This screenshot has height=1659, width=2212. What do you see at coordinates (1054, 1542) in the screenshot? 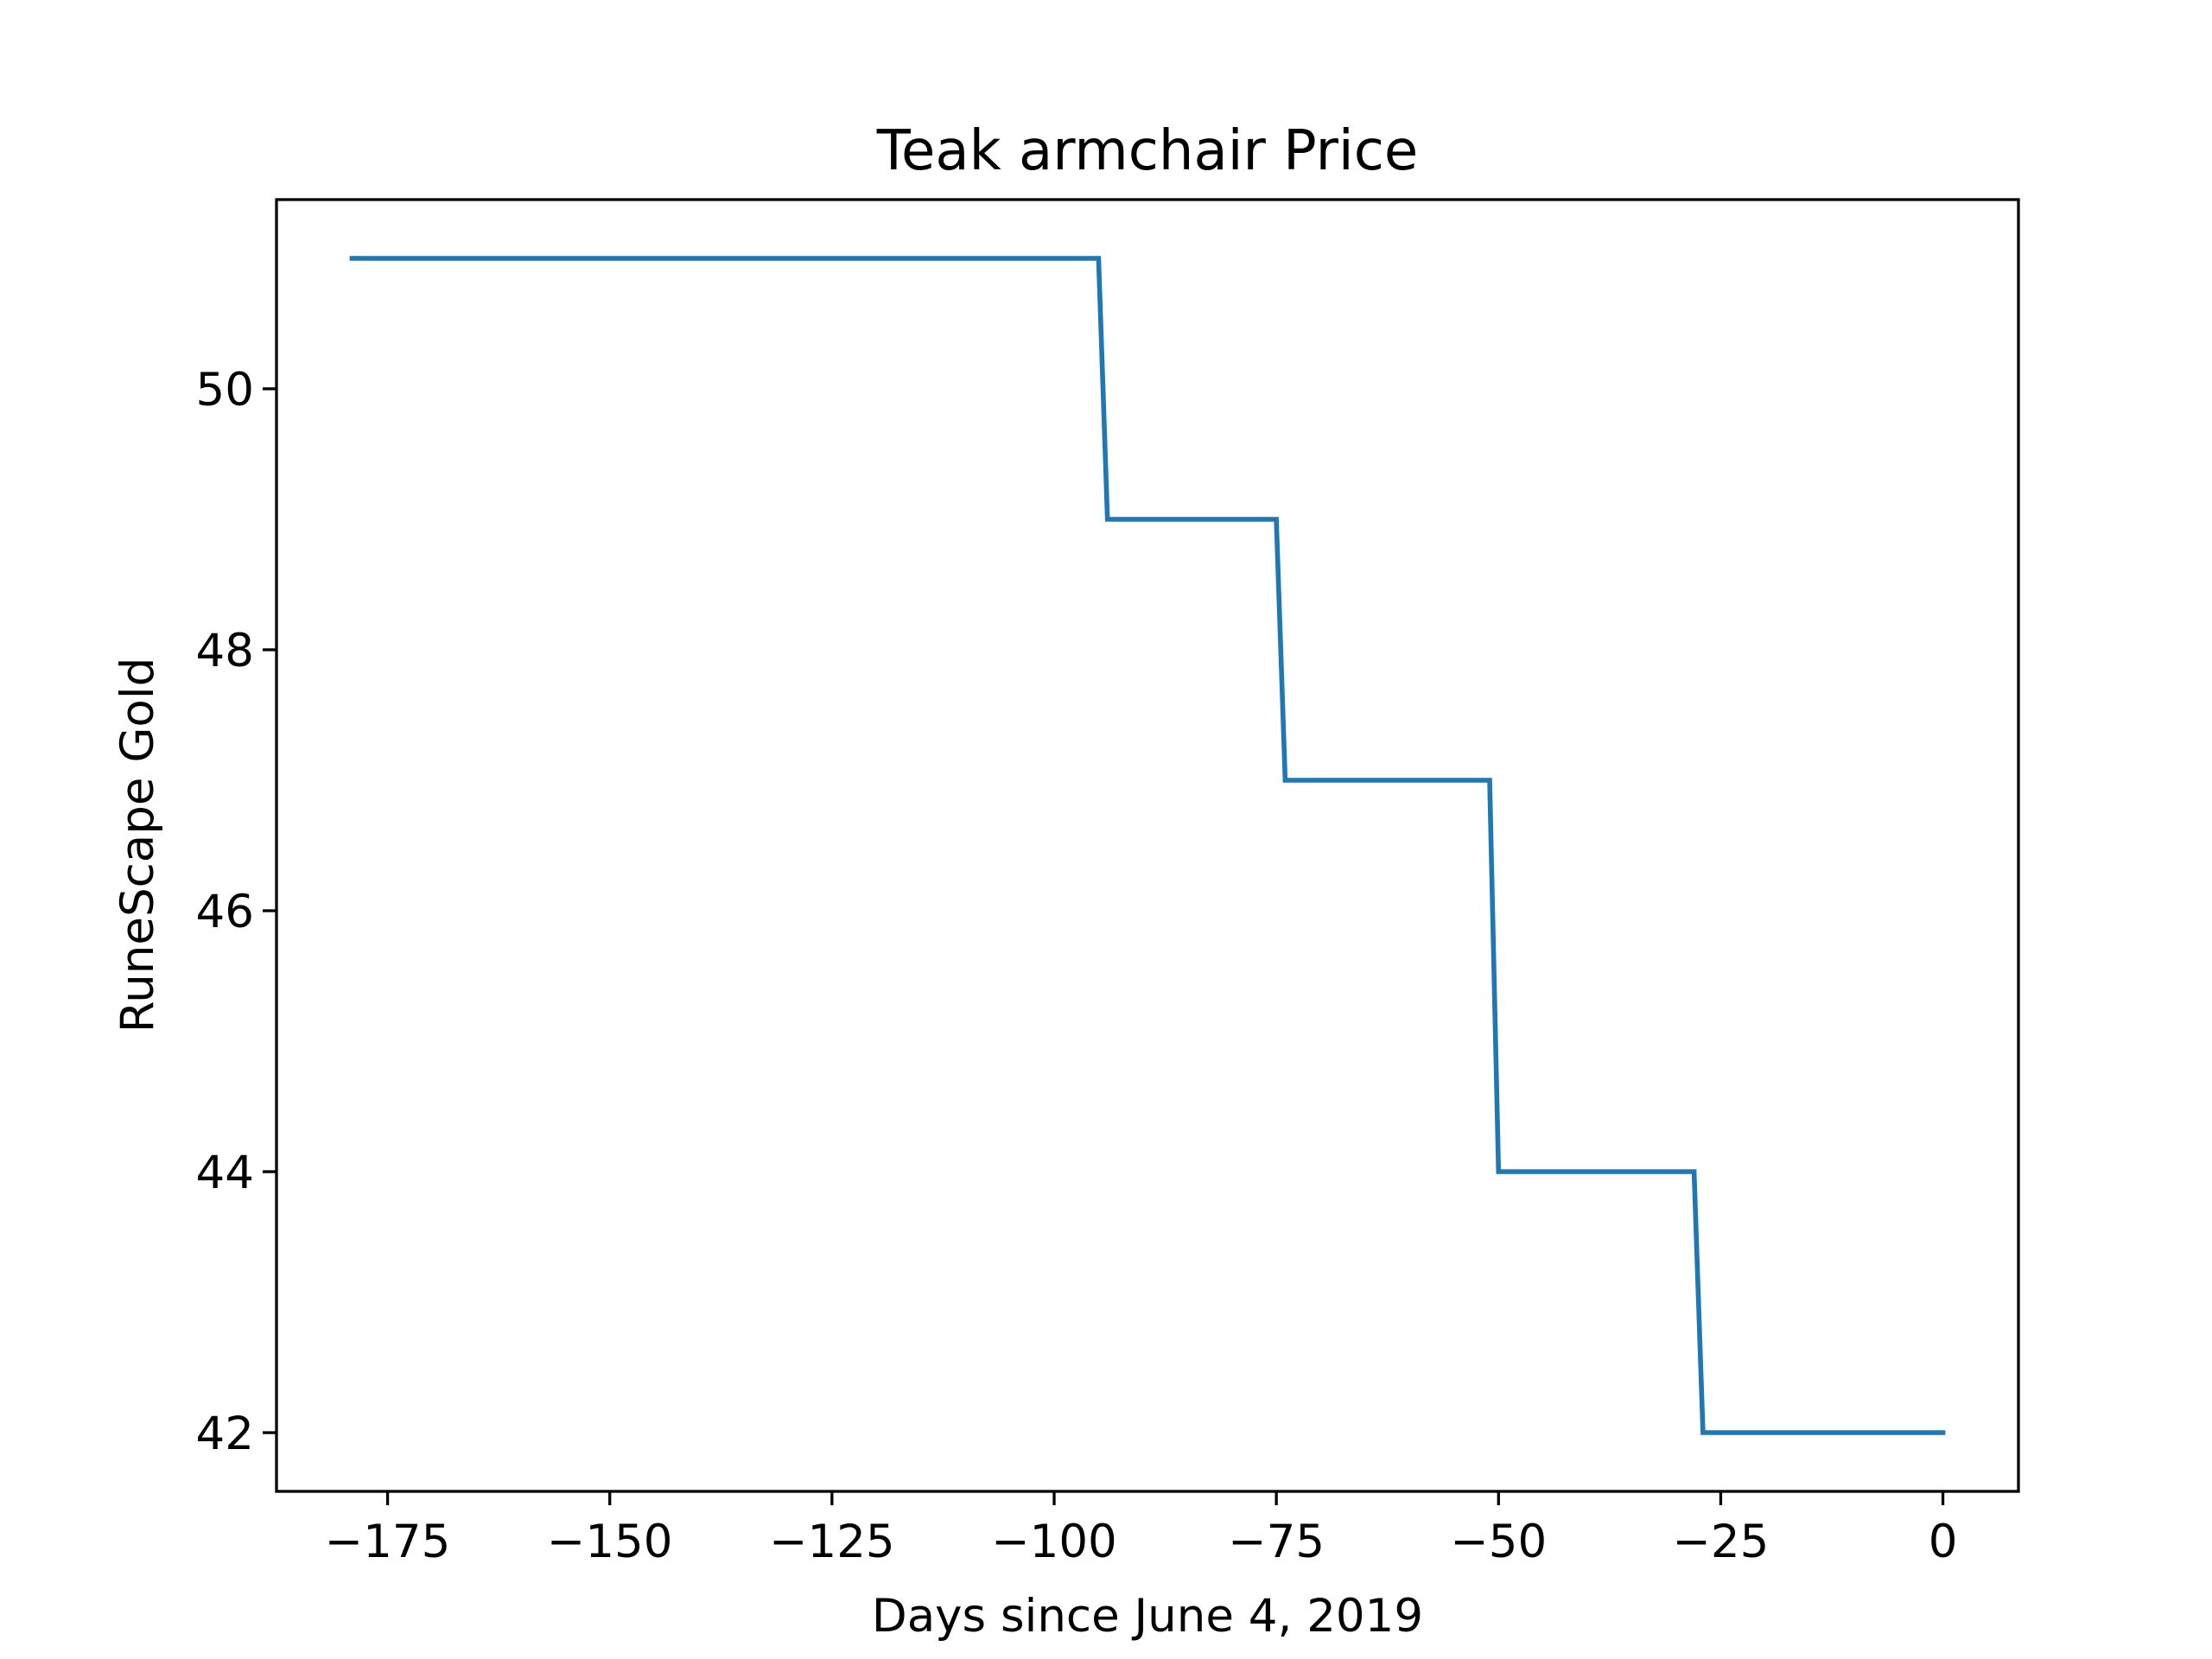
I see `x-tick-label: −100` at bounding box center [1054, 1542].